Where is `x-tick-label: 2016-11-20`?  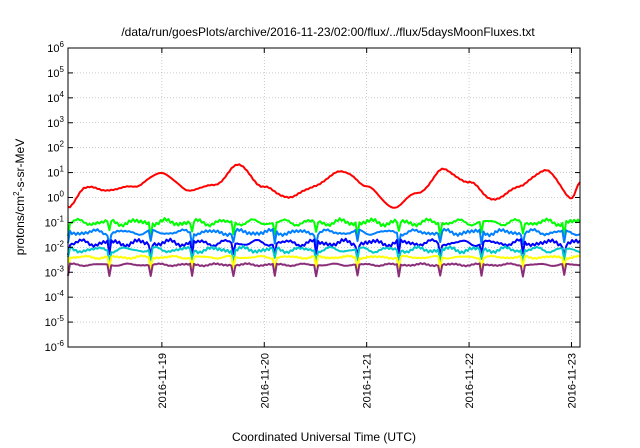
x-tick-label: 2016-11-20 is located at coordinates (265, 380).